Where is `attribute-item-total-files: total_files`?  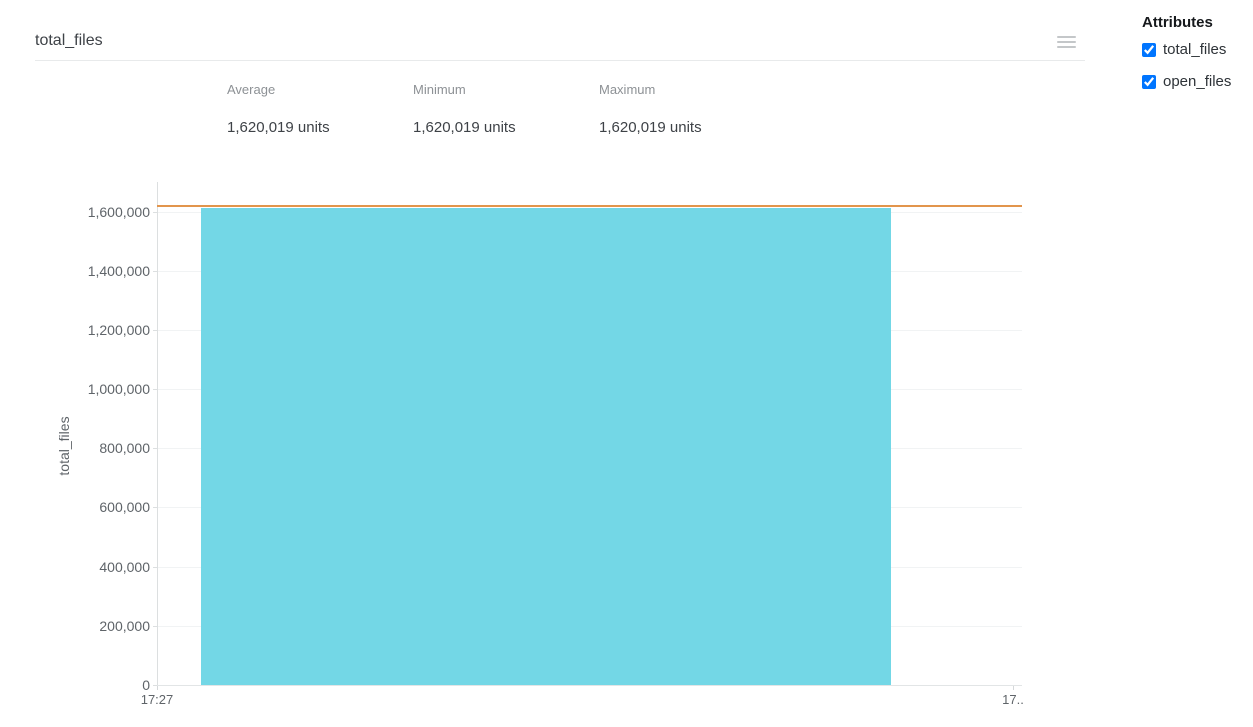
attribute-item-total-files: total_files is located at coordinates (1197, 49).